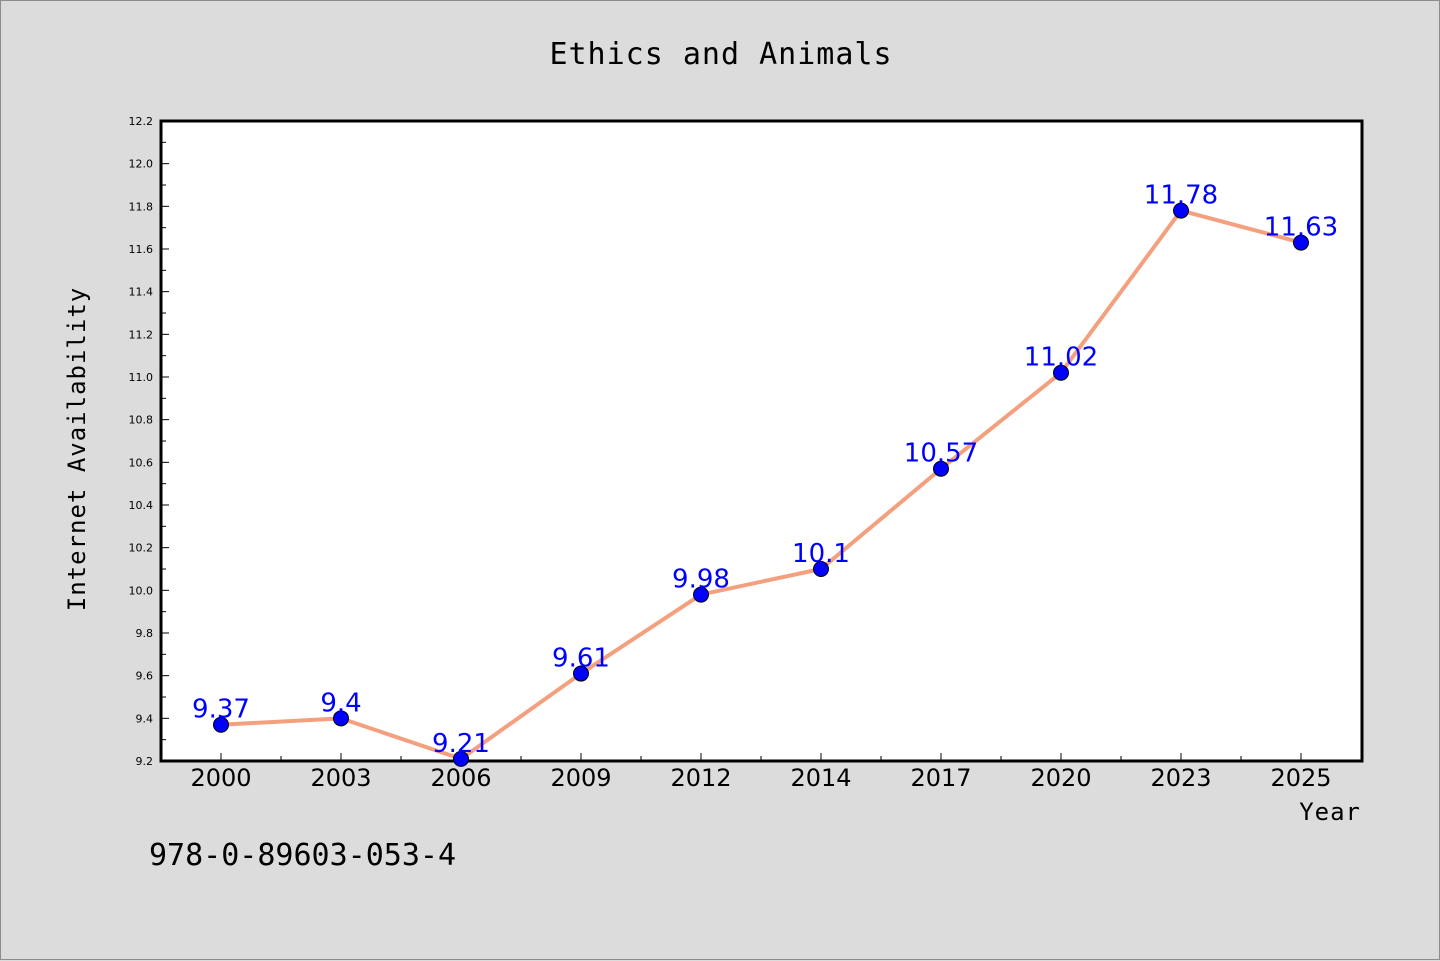 This screenshot has height=961, width=1440. What do you see at coordinates (701, 580) in the screenshot?
I see `data-label: 9.98` at bounding box center [701, 580].